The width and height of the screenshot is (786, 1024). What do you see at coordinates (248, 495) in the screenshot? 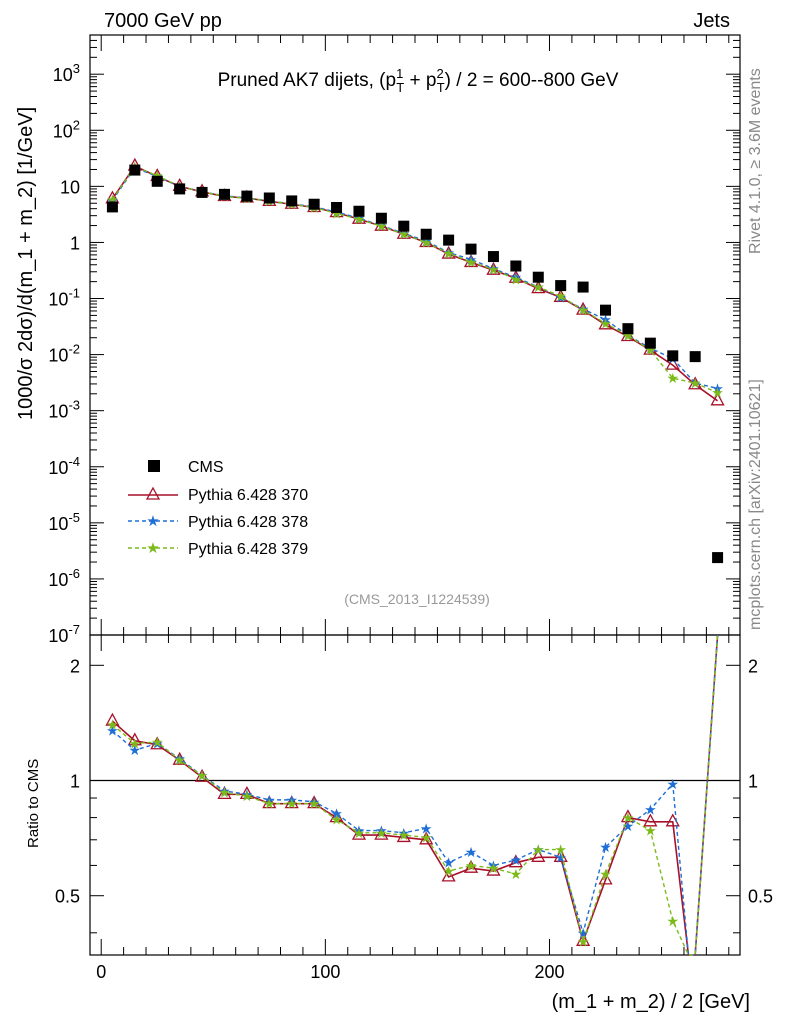
I see `legend-370-label: Pythia 6.428 370` at bounding box center [248, 495].